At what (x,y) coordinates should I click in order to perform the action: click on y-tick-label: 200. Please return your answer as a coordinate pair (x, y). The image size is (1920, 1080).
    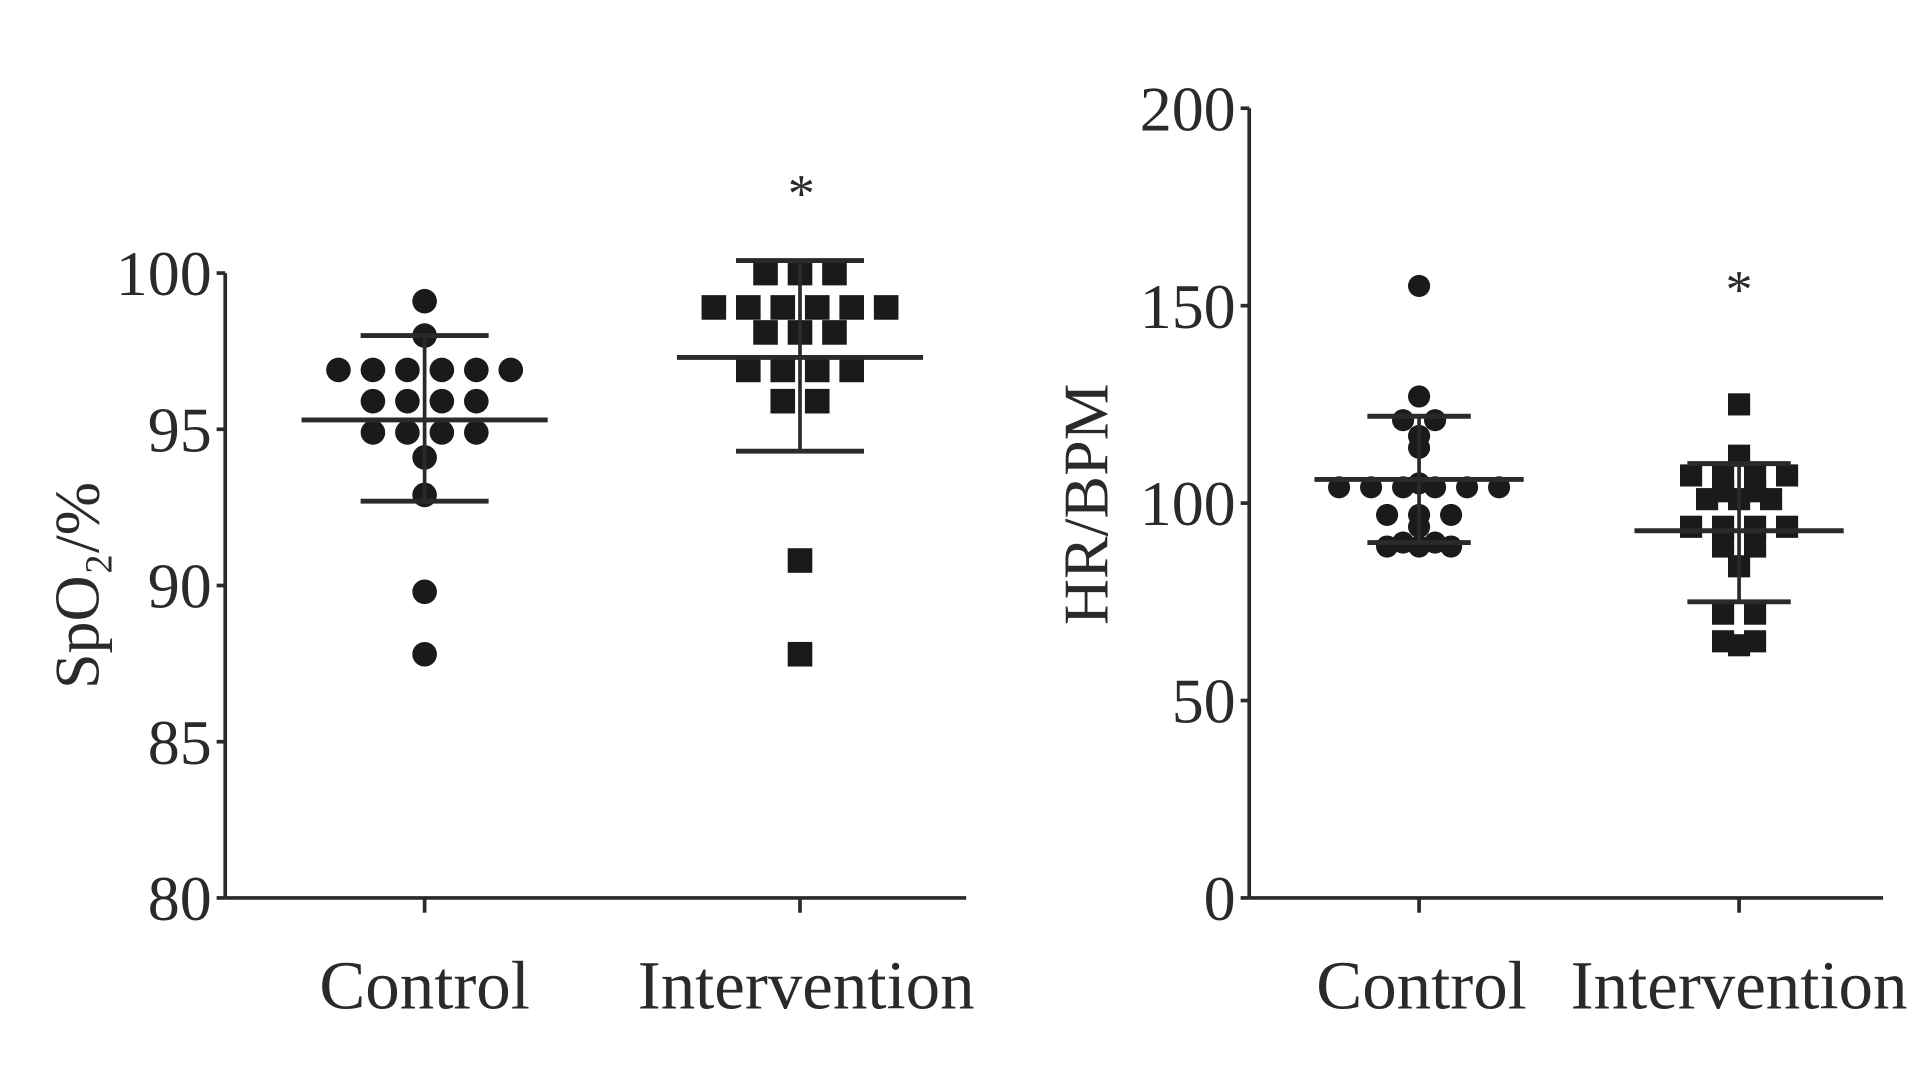
    Looking at the image, I should click on (1188, 108).